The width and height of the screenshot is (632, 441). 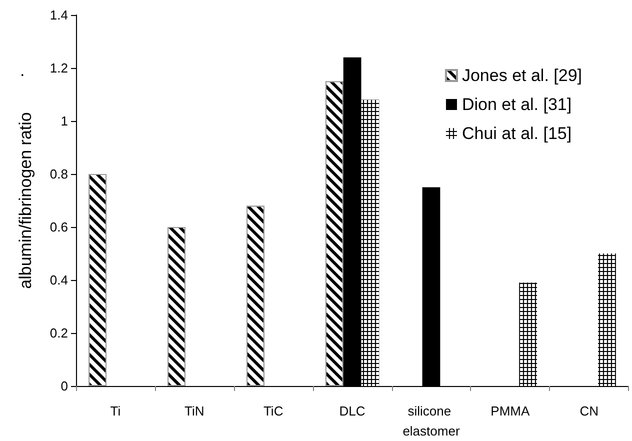 What do you see at coordinates (273, 411) in the screenshot?
I see `x-tick-label: TiC` at bounding box center [273, 411].